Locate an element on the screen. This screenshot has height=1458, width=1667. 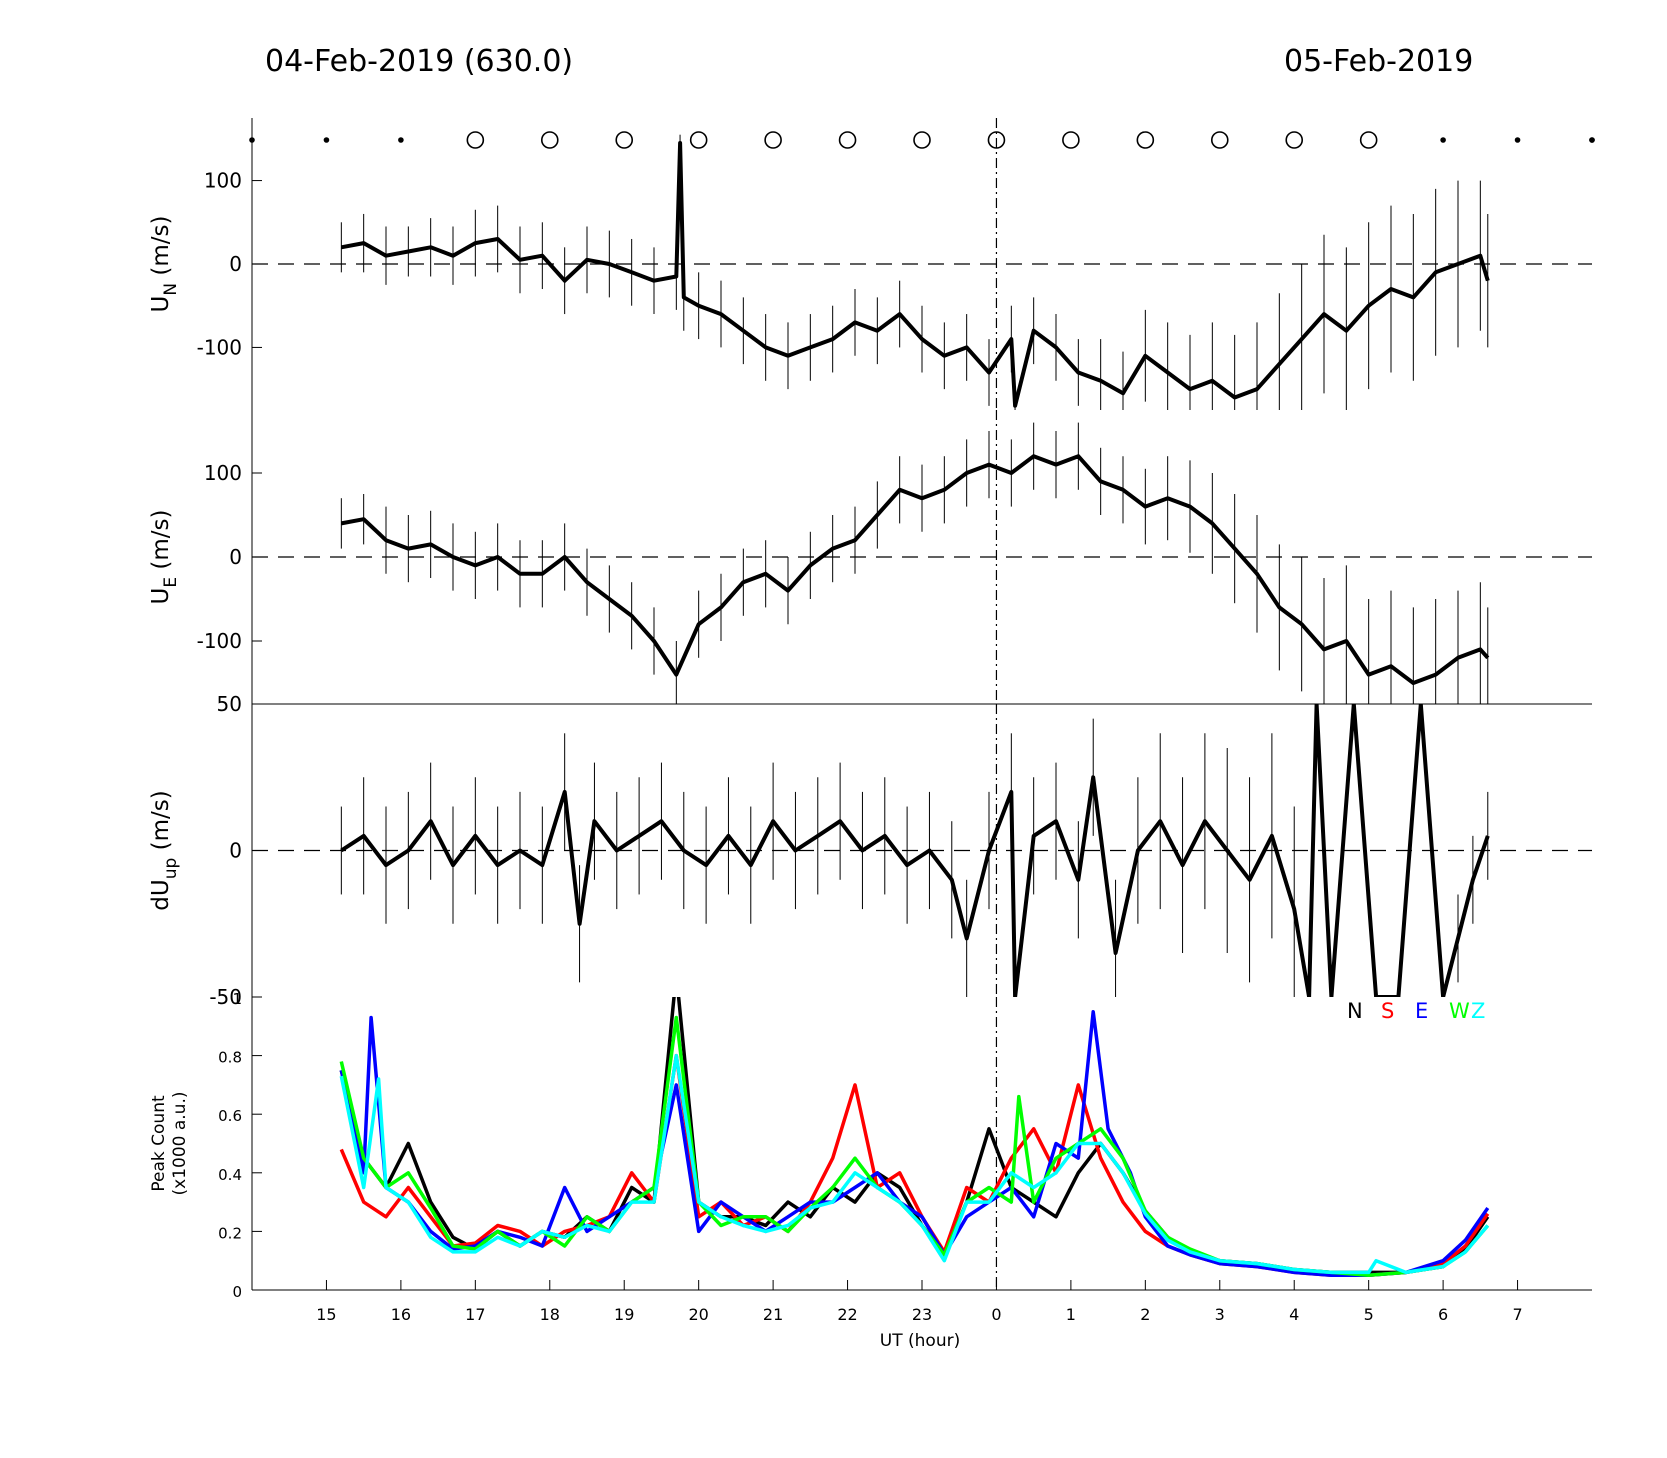
legend-item-e: E is located at coordinates (1421, 1011).